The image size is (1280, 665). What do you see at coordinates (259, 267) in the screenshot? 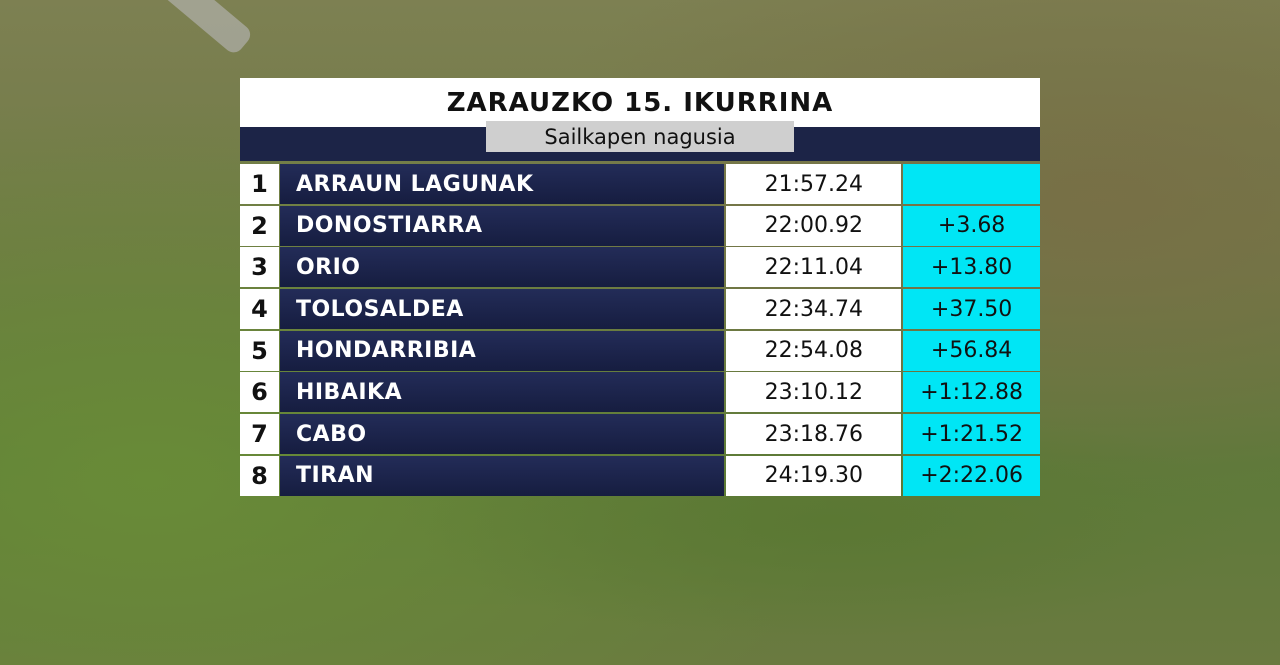
I see `rank: 3` at bounding box center [259, 267].